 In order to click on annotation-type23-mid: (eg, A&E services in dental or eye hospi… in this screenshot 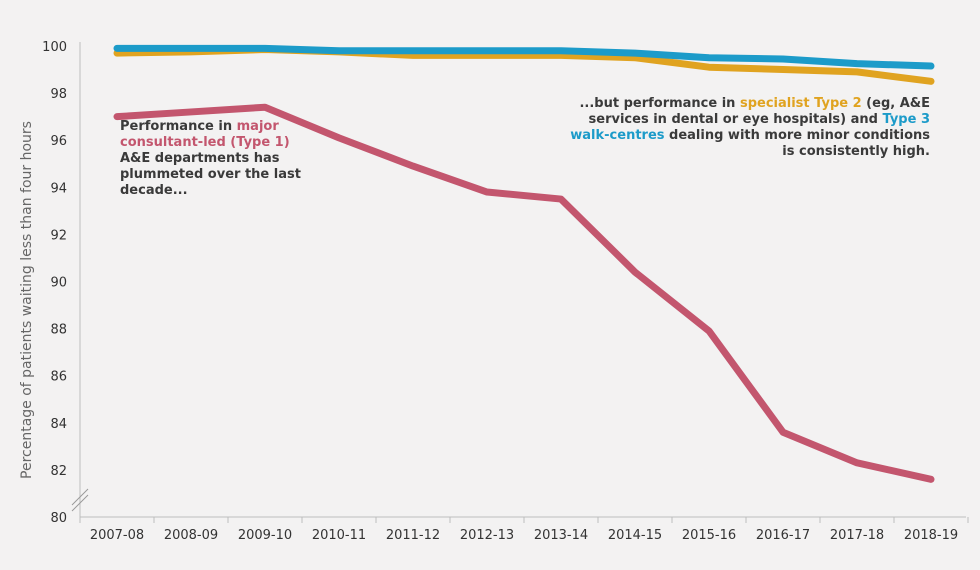, I will do `click(759, 111)`.